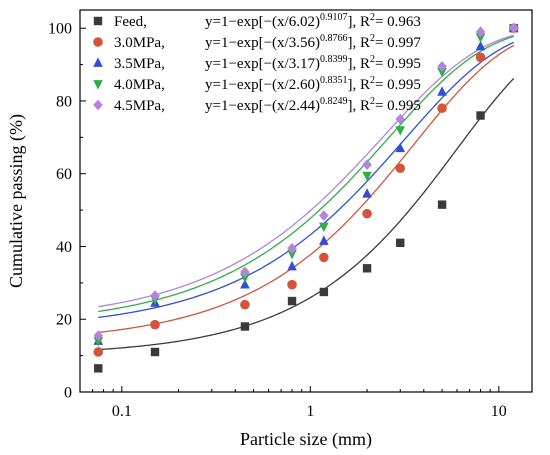 This screenshot has width=550, height=455. I want to click on x-tick-label: 1, so click(310, 411).